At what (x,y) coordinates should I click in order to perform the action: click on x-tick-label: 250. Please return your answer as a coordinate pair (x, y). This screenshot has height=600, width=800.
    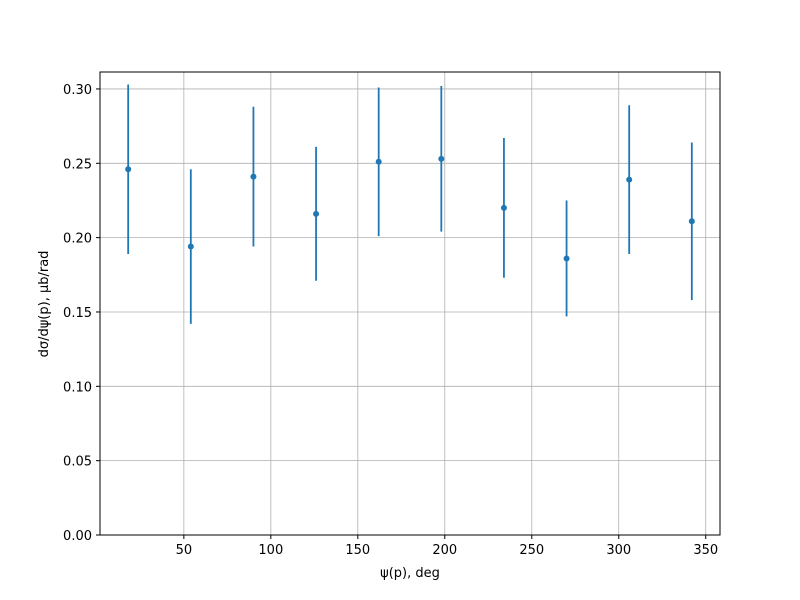
    Looking at the image, I should click on (531, 550).